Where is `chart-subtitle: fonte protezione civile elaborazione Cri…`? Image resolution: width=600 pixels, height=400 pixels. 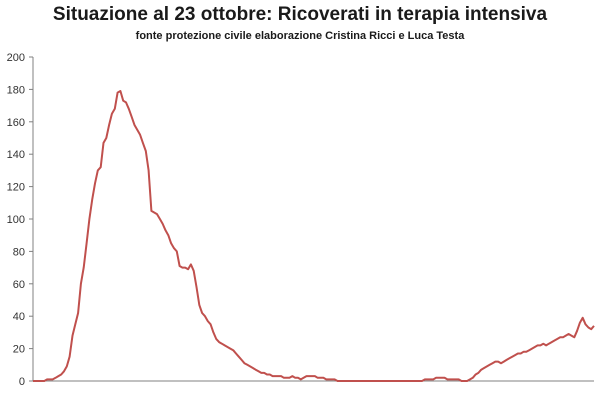
chart-subtitle: fonte protezione civile elaborazione Cri… is located at coordinates (300, 36).